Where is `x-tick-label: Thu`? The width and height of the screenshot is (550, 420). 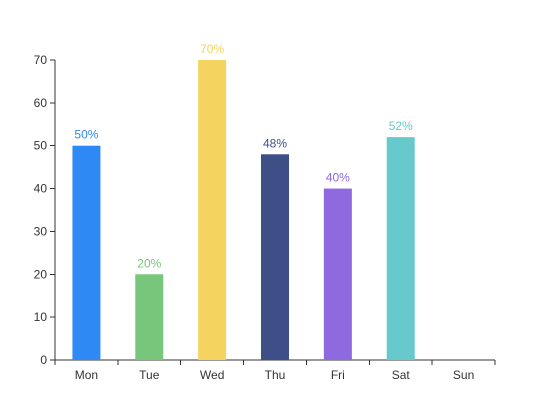
x-tick-label: Thu is located at coordinates (275, 375).